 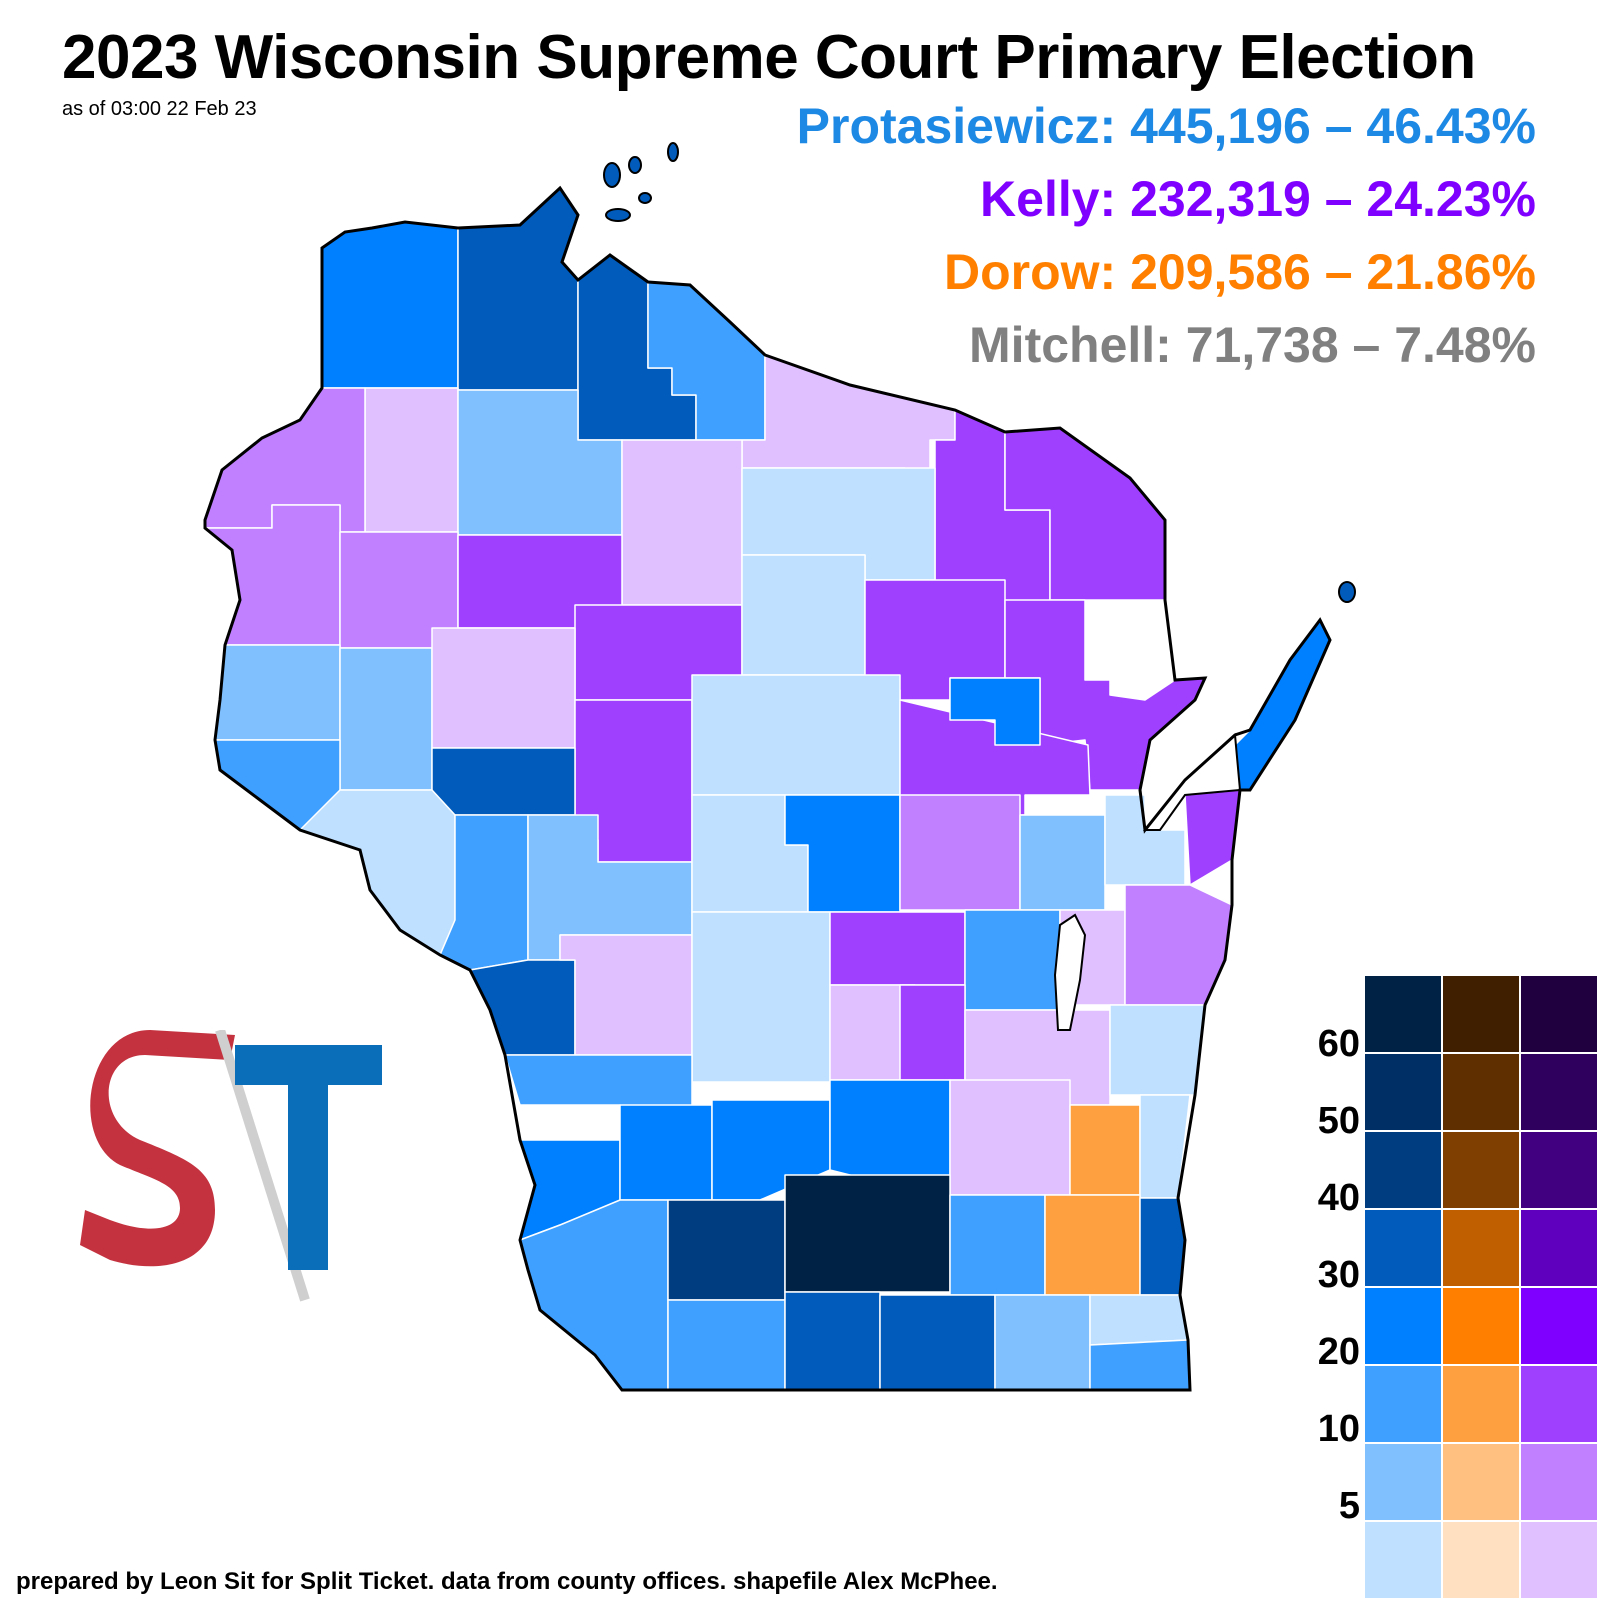 What do you see at coordinates (832, 1341) in the screenshot?
I see `county-green` at bounding box center [832, 1341].